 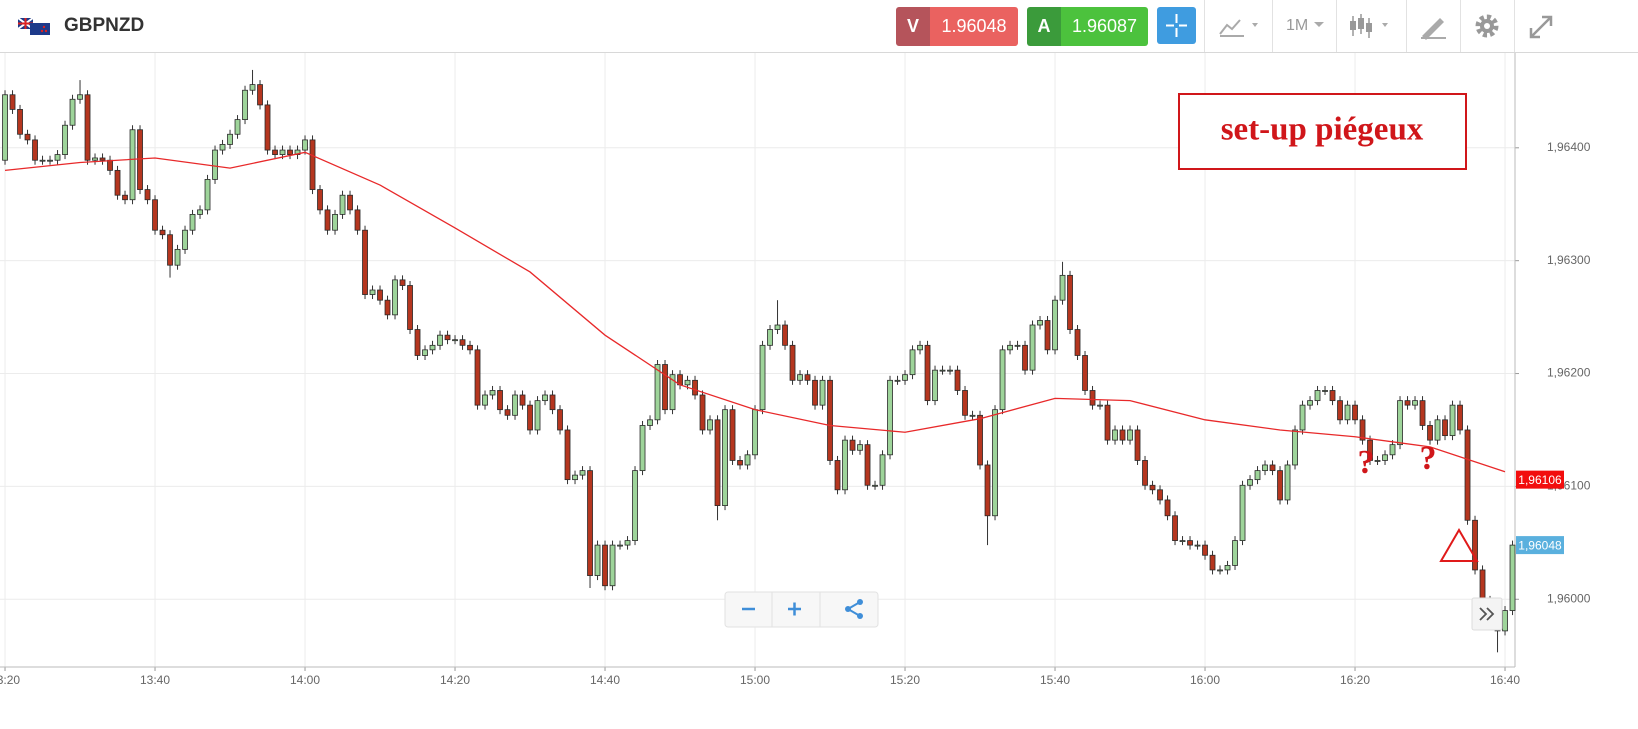 What do you see at coordinates (155, 680) in the screenshot?
I see `x-tick-label: 13:40` at bounding box center [155, 680].